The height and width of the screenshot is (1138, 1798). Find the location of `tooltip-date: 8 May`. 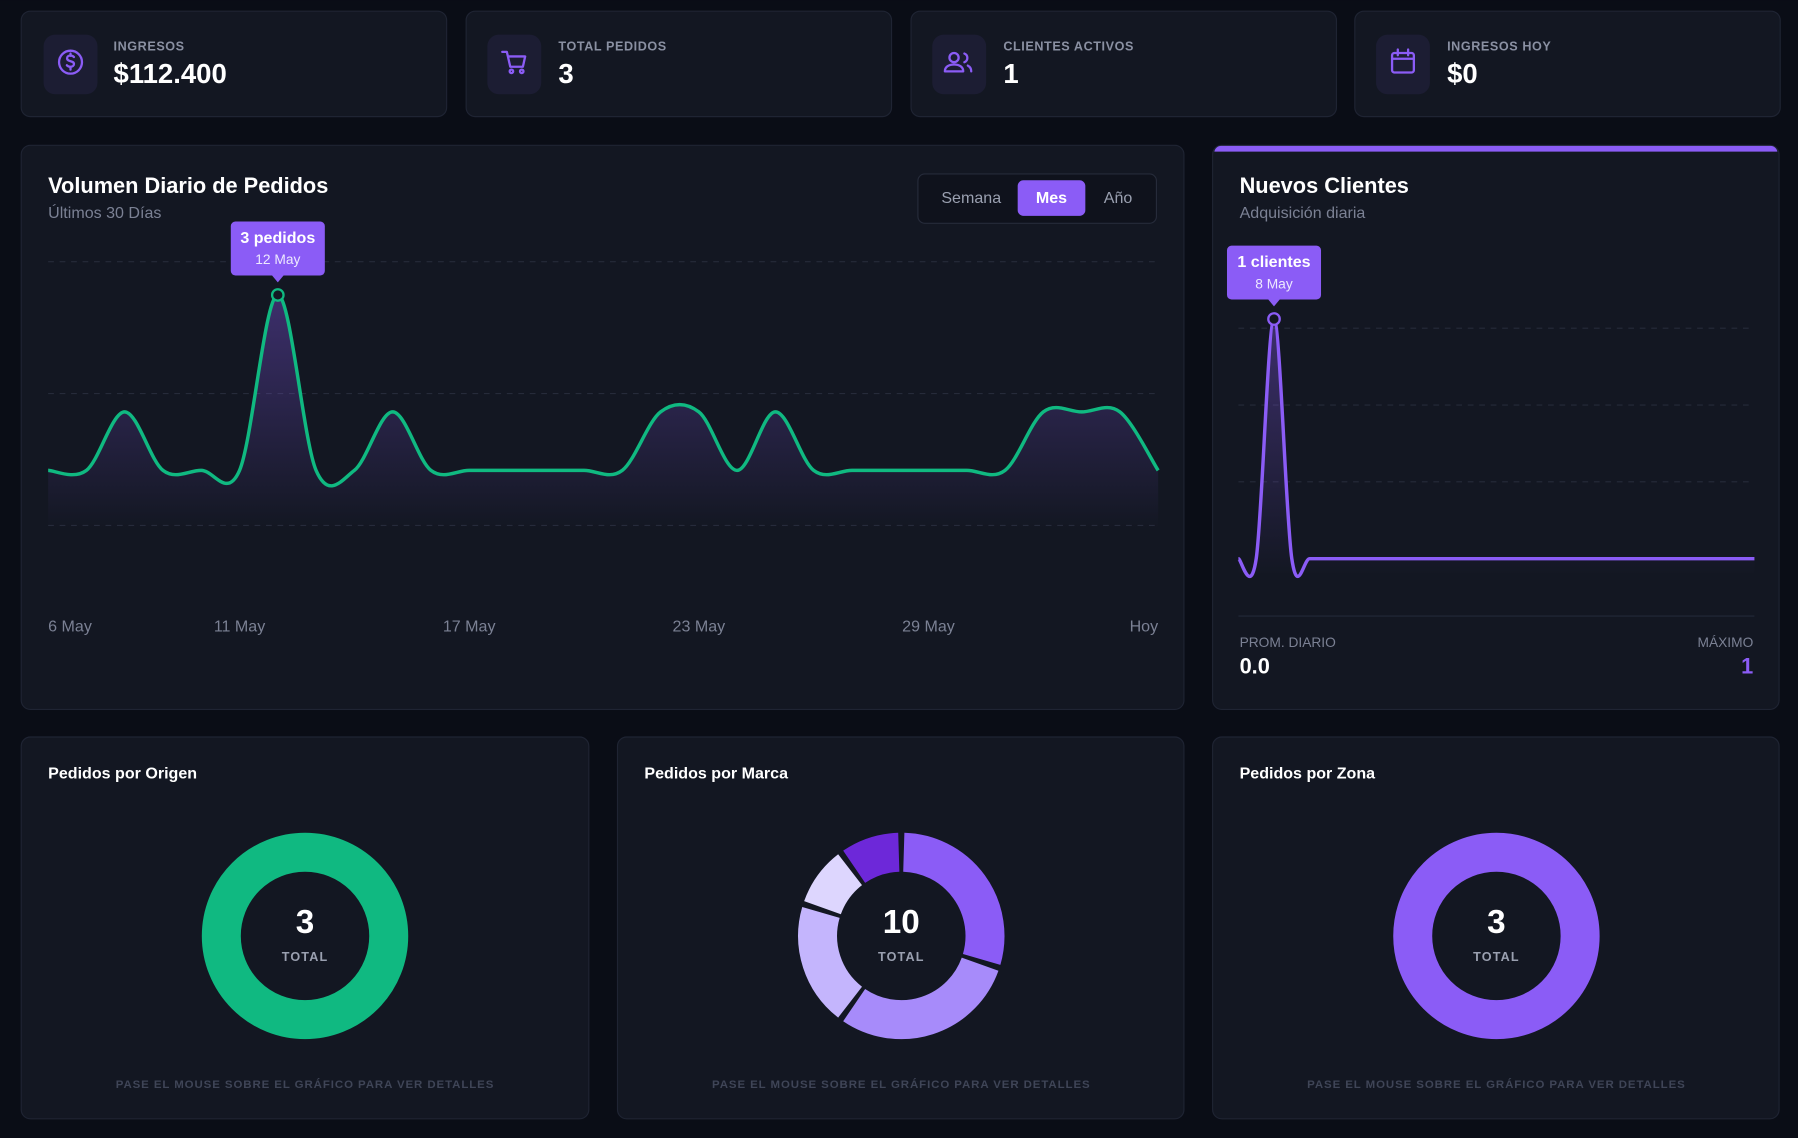

tooltip-date: 8 May is located at coordinates (1274, 283).